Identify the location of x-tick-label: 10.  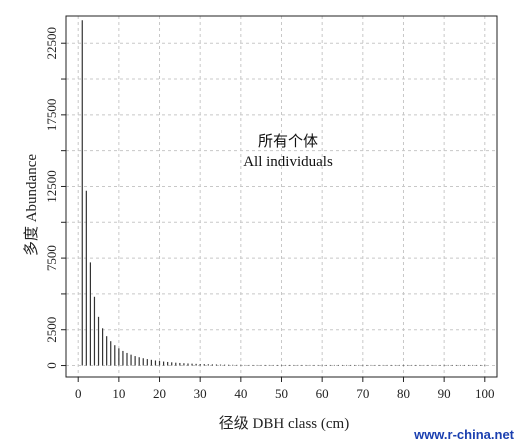
(118, 393).